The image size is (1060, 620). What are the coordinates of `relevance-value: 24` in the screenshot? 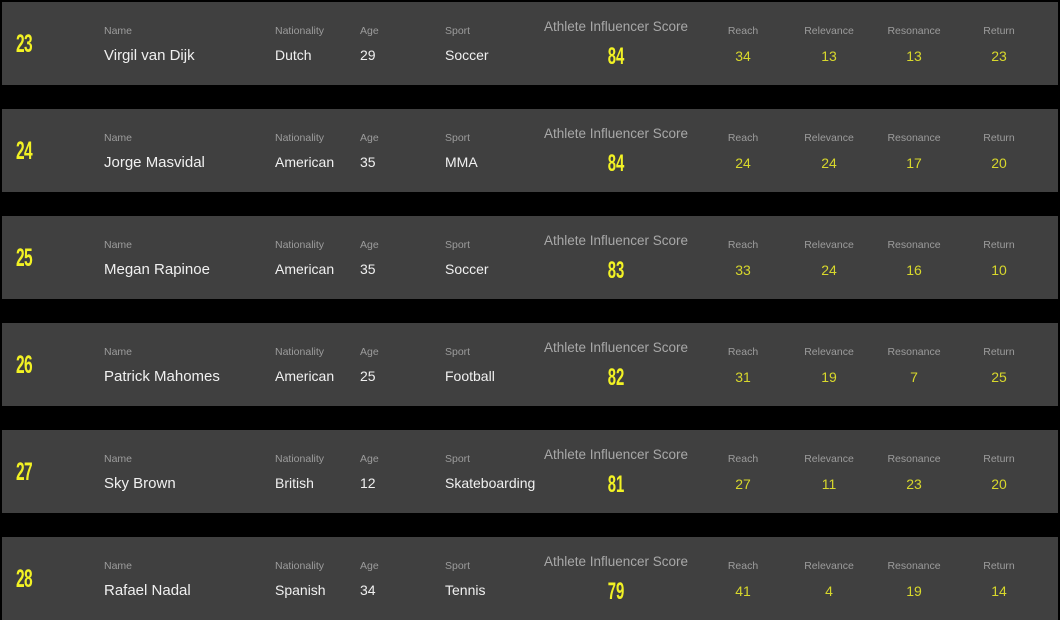 It's located at (829, 163).